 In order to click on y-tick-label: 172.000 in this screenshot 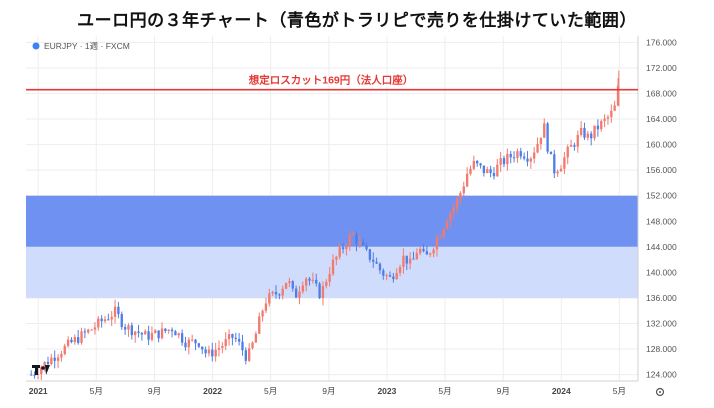, I will do `click(661, 68)`.